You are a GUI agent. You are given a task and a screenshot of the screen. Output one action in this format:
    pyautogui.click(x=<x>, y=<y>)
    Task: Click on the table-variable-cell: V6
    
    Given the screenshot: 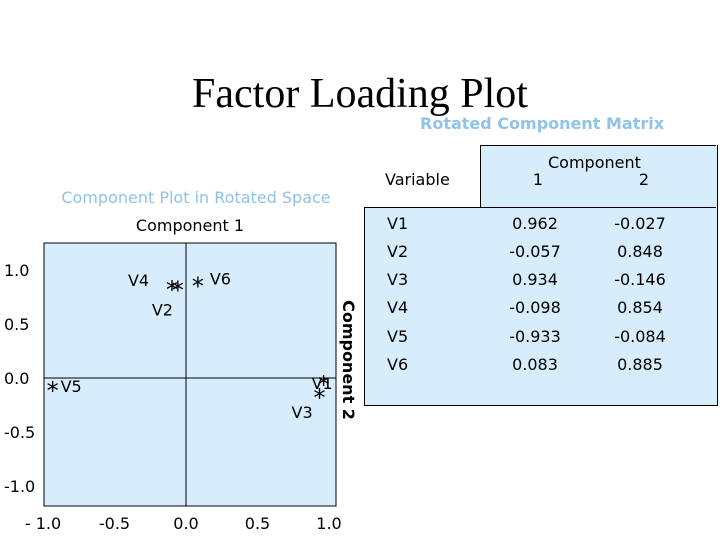 What is the action you would take?
    pyautogui.click(x=398, y=364)
    